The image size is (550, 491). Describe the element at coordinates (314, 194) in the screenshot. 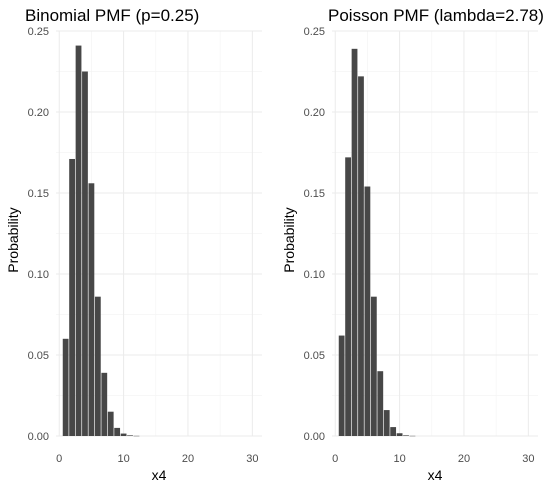

I see `poisson-y-tick-label: 0.15` at that location.